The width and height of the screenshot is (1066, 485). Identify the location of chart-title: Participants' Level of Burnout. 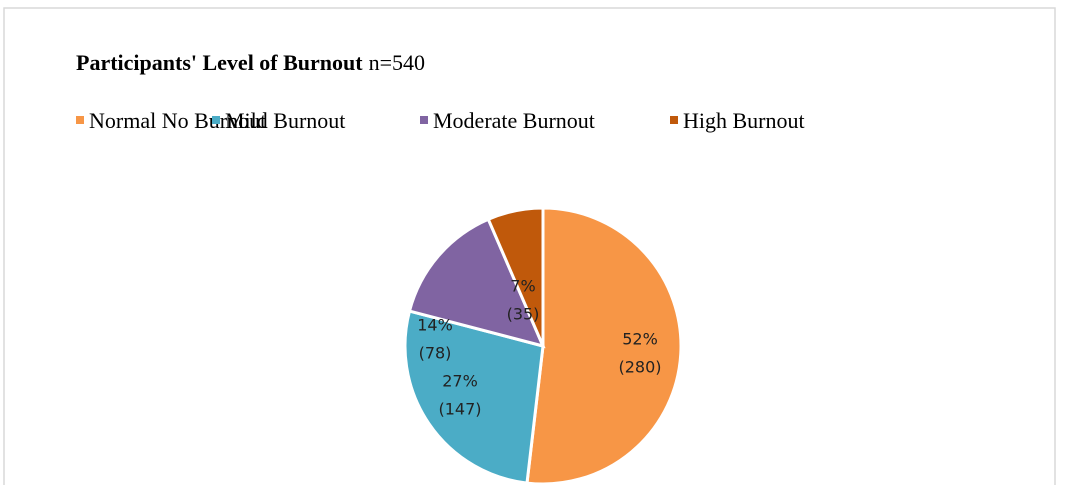
(219, 62).